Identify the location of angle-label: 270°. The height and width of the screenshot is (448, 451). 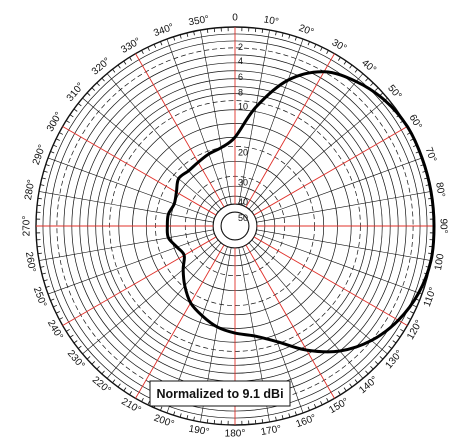
(27, 226).